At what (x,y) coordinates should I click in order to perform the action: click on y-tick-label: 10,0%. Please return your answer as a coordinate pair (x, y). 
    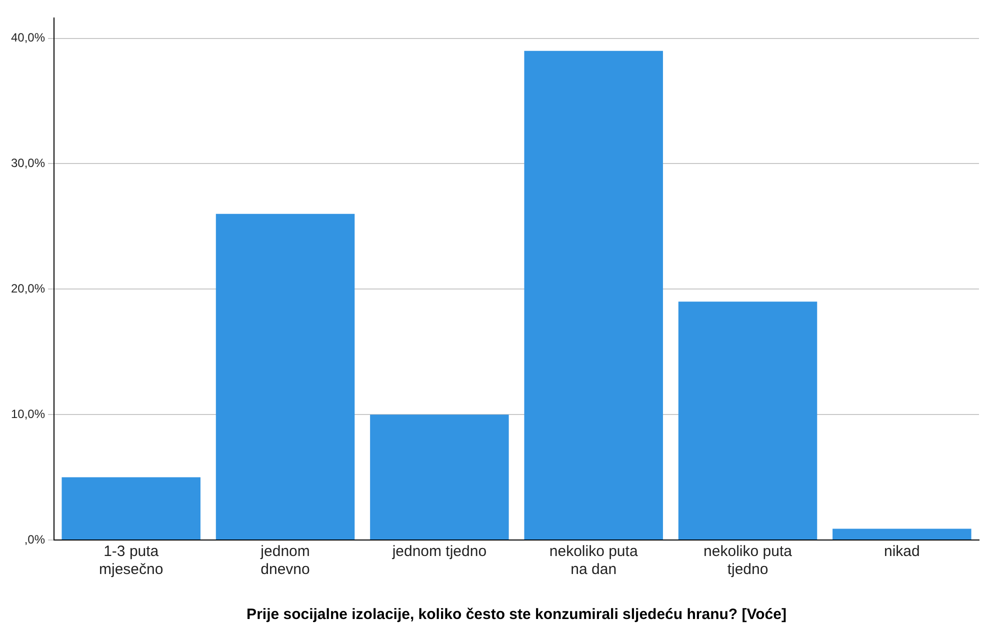
    Looking at the image, I should click on (28, 413).